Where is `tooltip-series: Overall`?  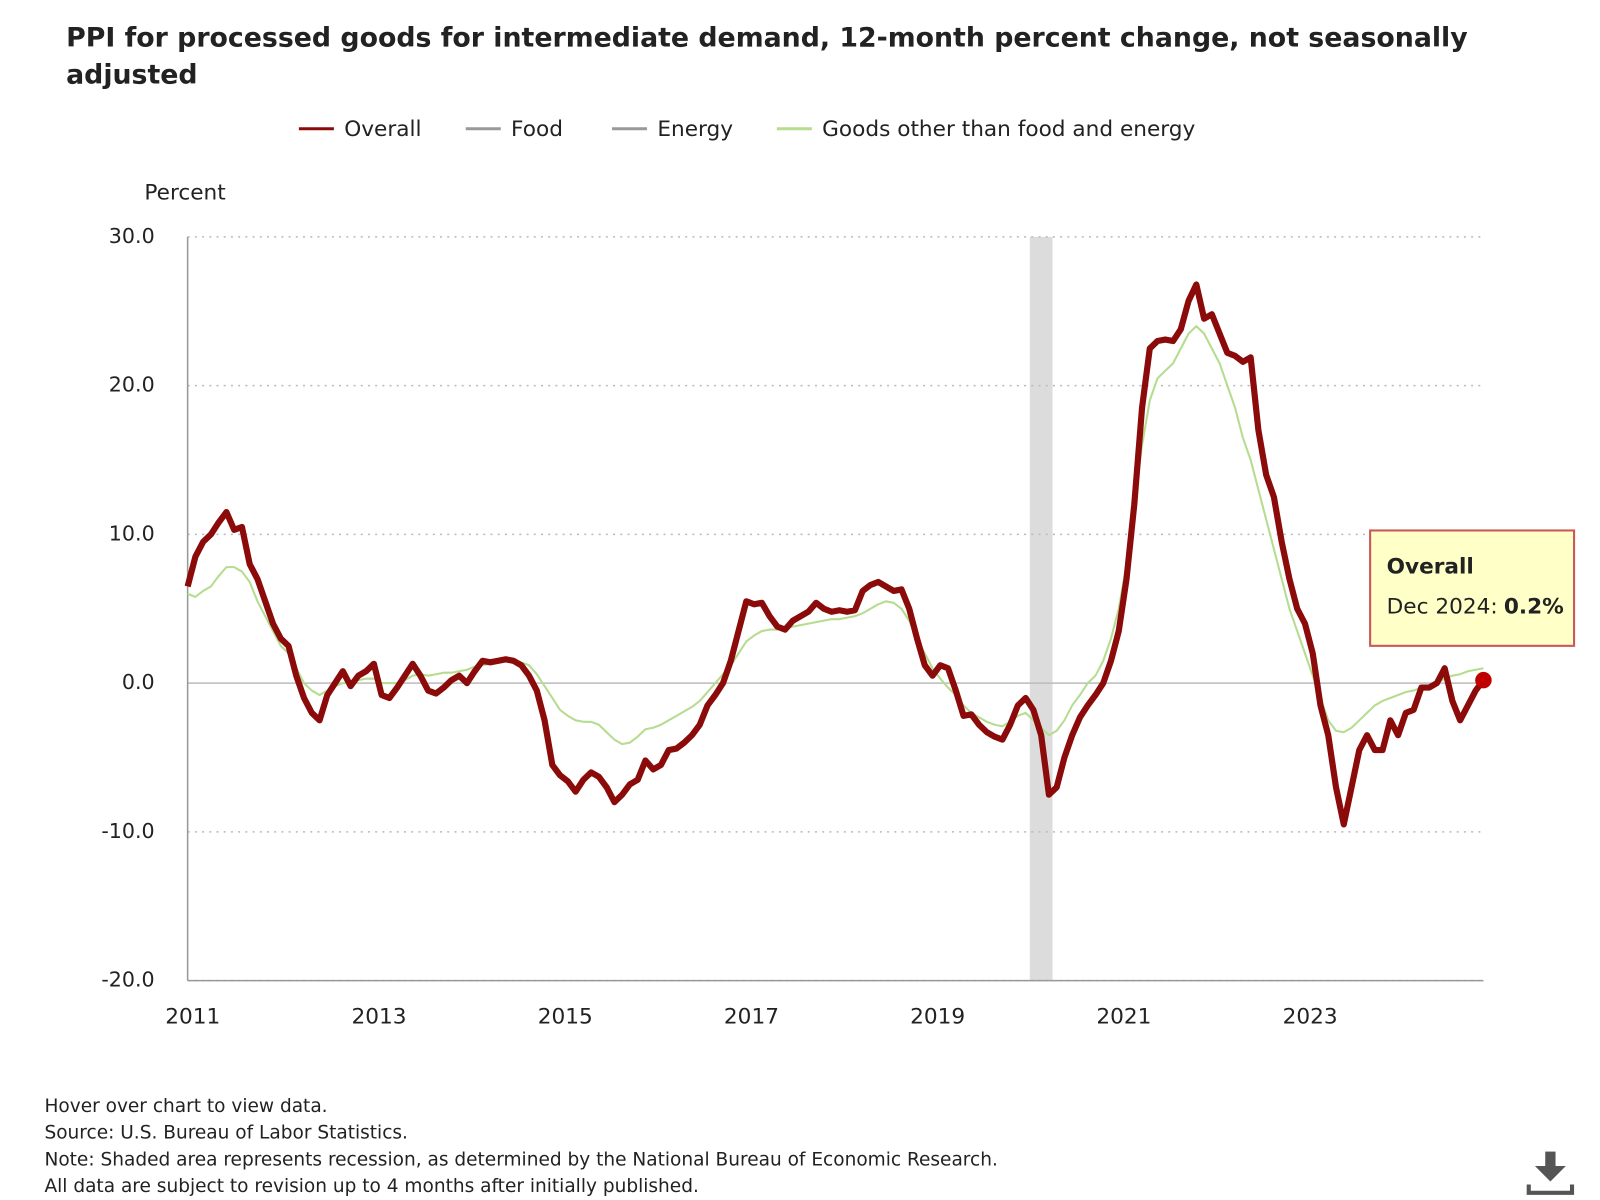 tooltip-series: Overall is located at coordinates (1430, 567).